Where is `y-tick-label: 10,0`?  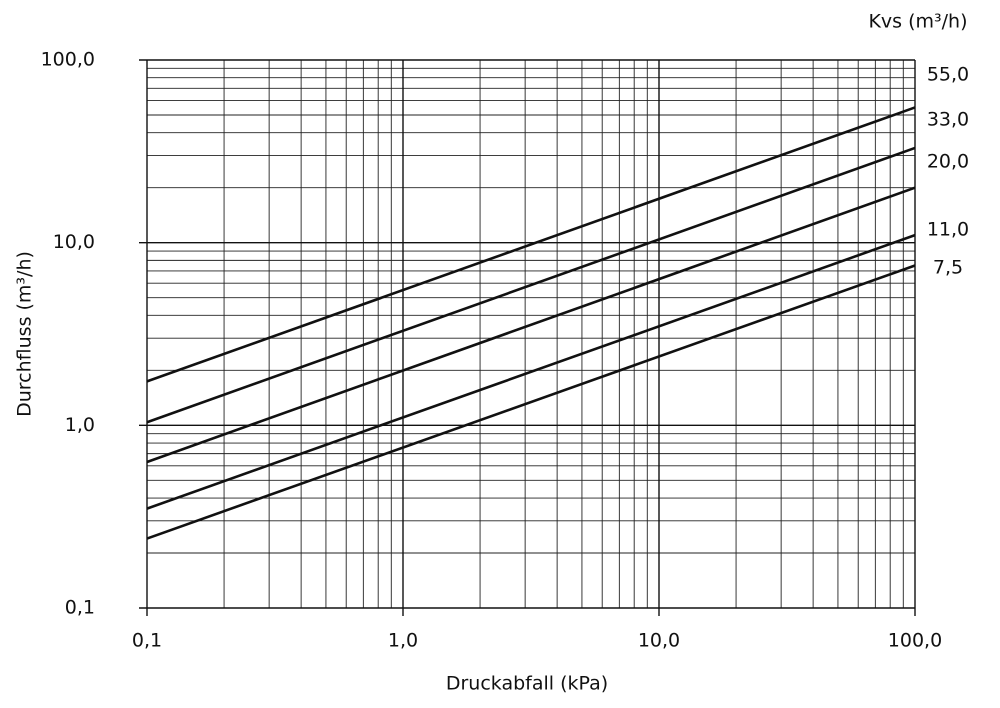 y-tick-label: 10,0 is located at coordinates (74, 242).